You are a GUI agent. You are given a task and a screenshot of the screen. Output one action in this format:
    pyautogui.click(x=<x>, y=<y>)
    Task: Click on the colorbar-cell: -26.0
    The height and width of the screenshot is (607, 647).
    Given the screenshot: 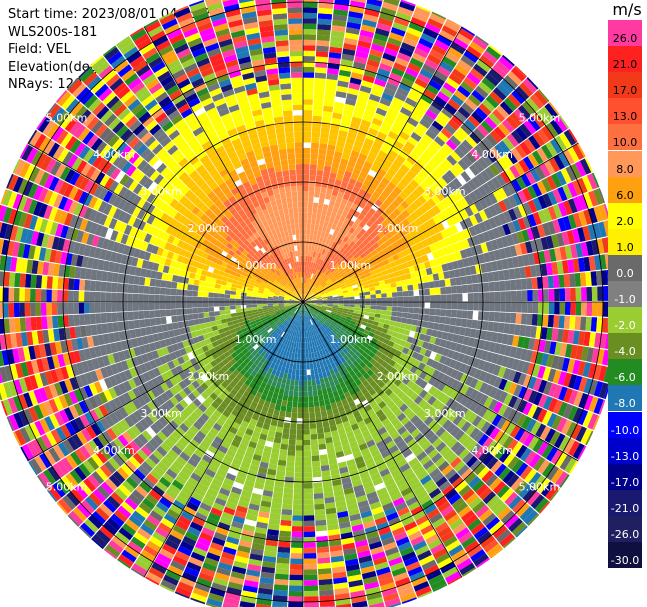 What is the action you would take?
    pyautogui.click(x=625, y=528)
    